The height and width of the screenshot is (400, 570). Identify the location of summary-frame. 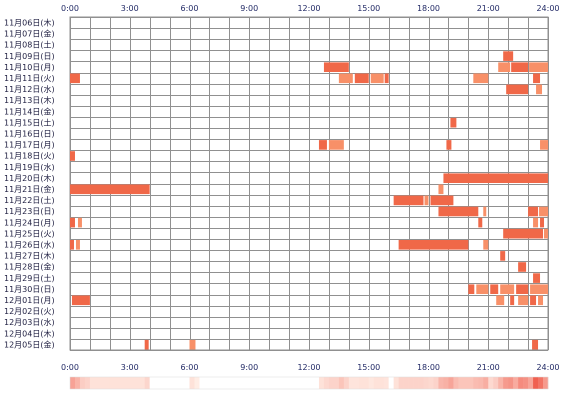
(309, 383).